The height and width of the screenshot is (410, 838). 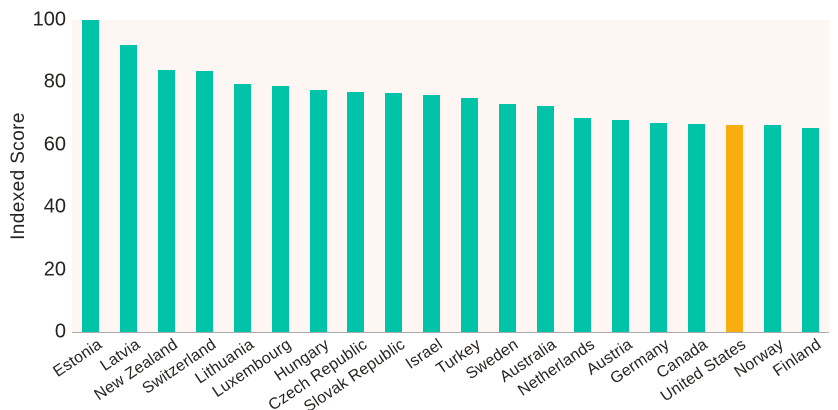 What do you see at coordinates (54, 144) in the screenshot?
I see `y-tick-60: 60` at bounding box center [54, 144].